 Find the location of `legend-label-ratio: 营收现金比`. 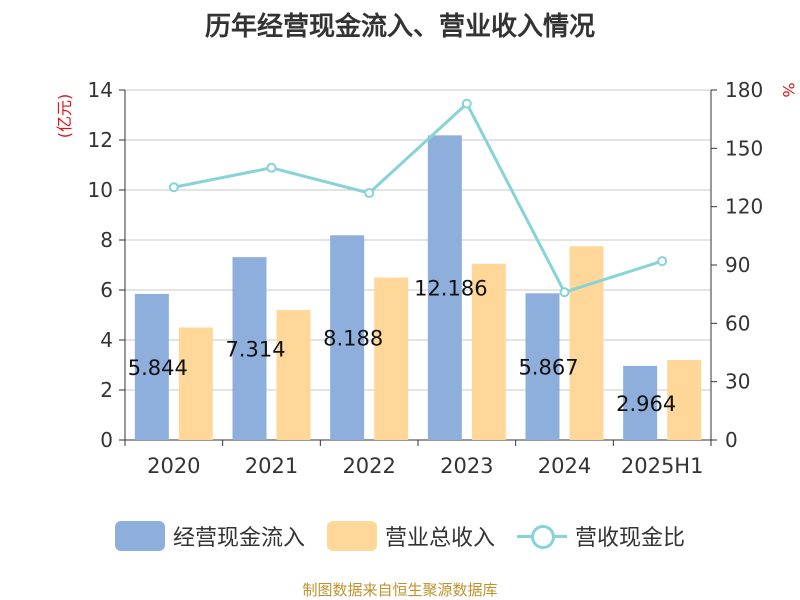

legend-label-ratio: 营收现金比 is located at coordinates (630, 538).